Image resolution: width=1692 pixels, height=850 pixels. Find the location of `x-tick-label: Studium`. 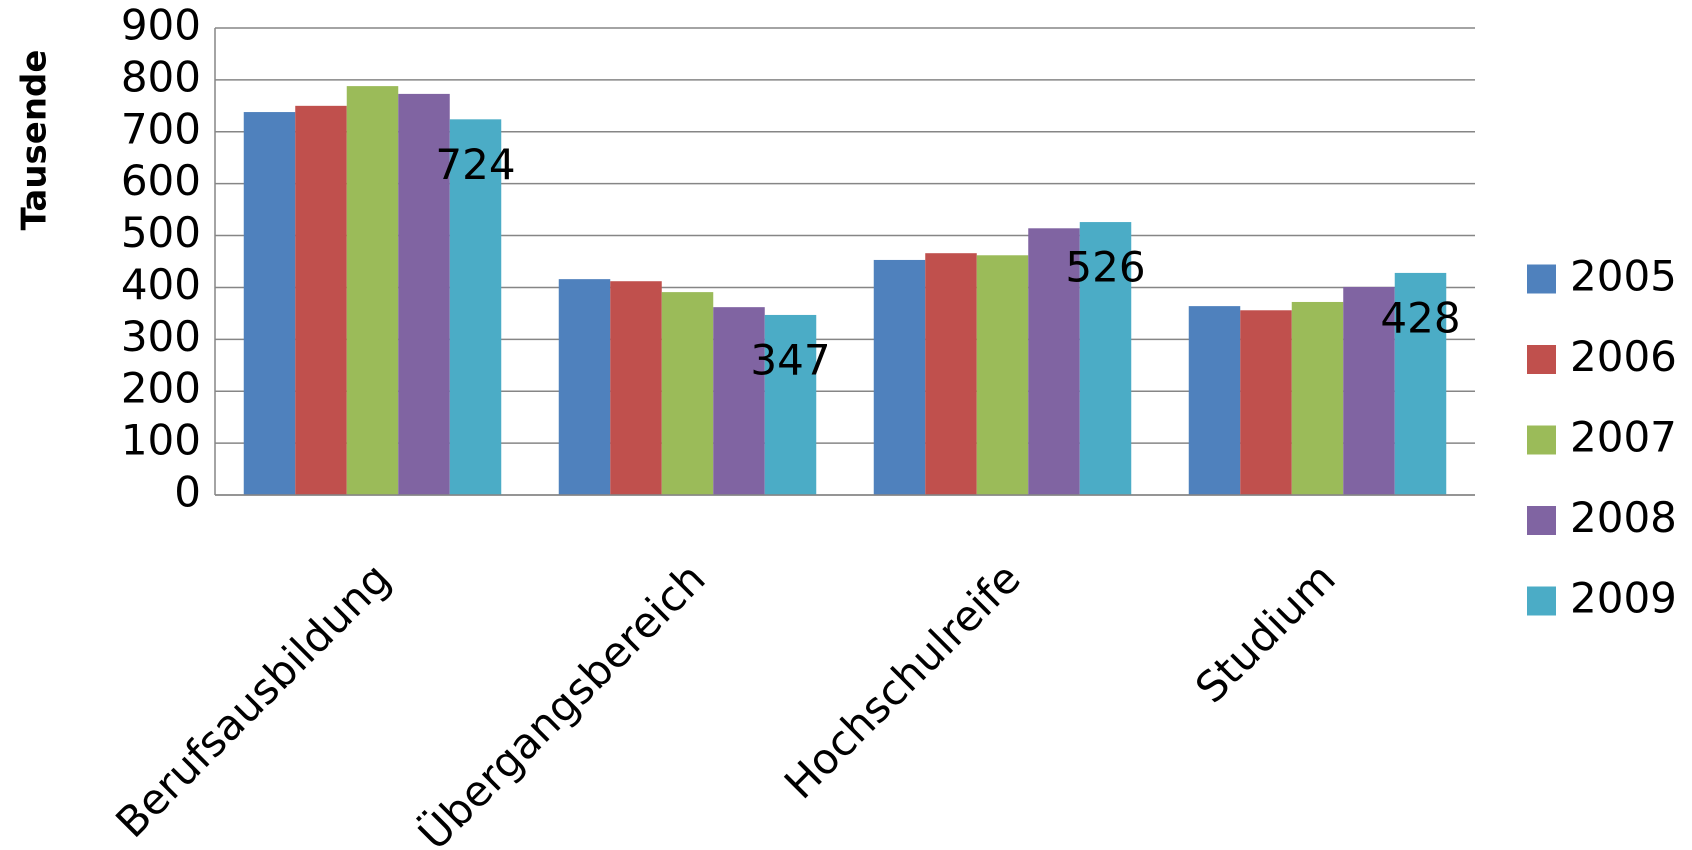

x-tick-label: Studium is located at coordinates (1265, 633).